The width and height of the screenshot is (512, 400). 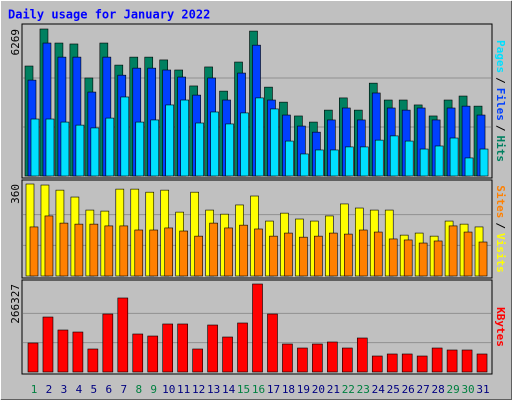 What do you see at coordinates (288, 389) in the screenshot?
I see `x-tick-label: 18` at bounding box center [288, 389].